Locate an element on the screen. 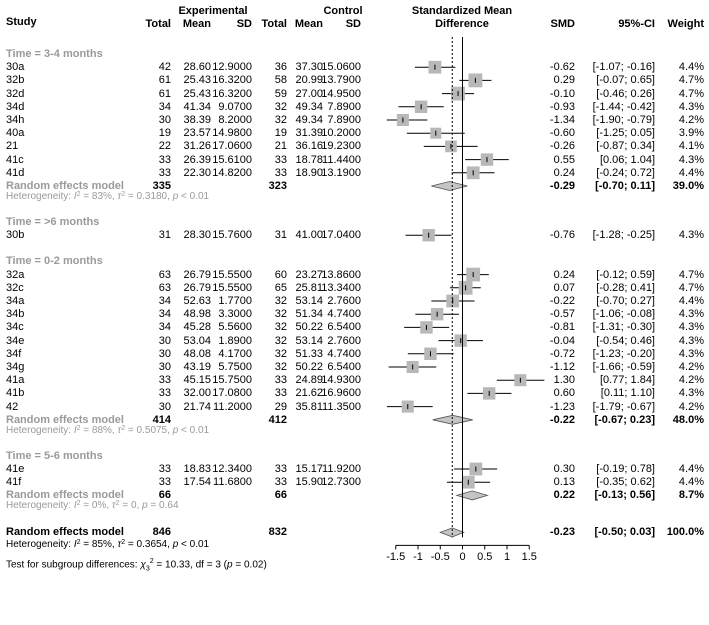 Image resolution: width=709 pixels, height=625 pixels. study-label: 34e is located at coordinates (15, 340).